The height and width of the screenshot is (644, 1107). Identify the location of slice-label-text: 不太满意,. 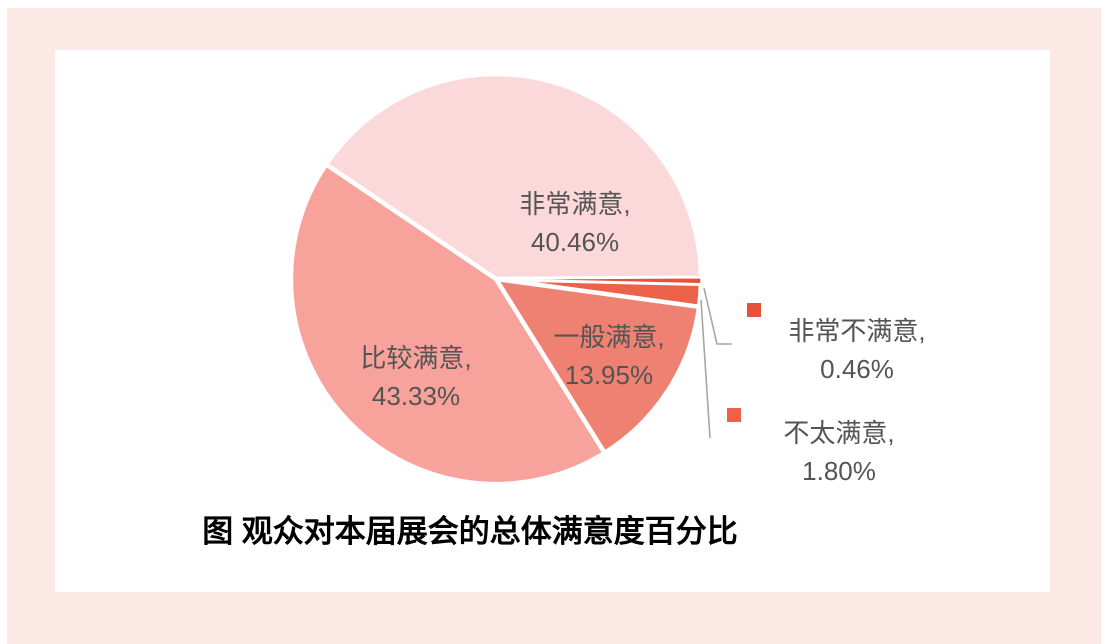
(839, 433).